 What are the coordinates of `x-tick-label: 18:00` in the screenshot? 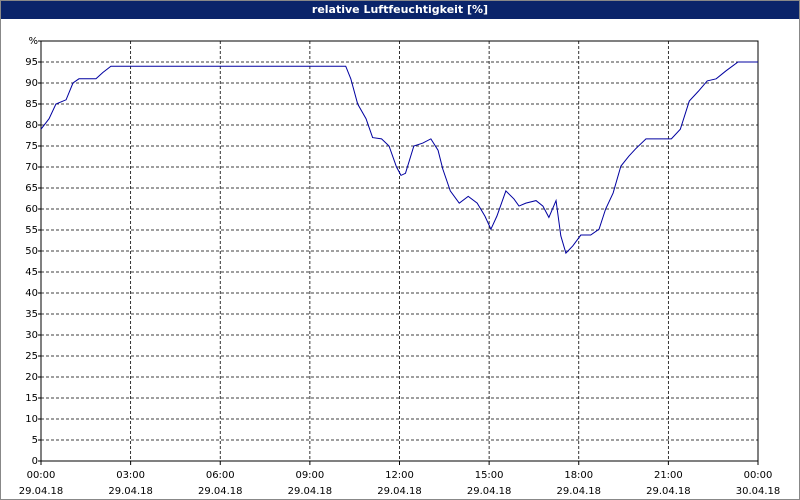 It's located at (578, 475).